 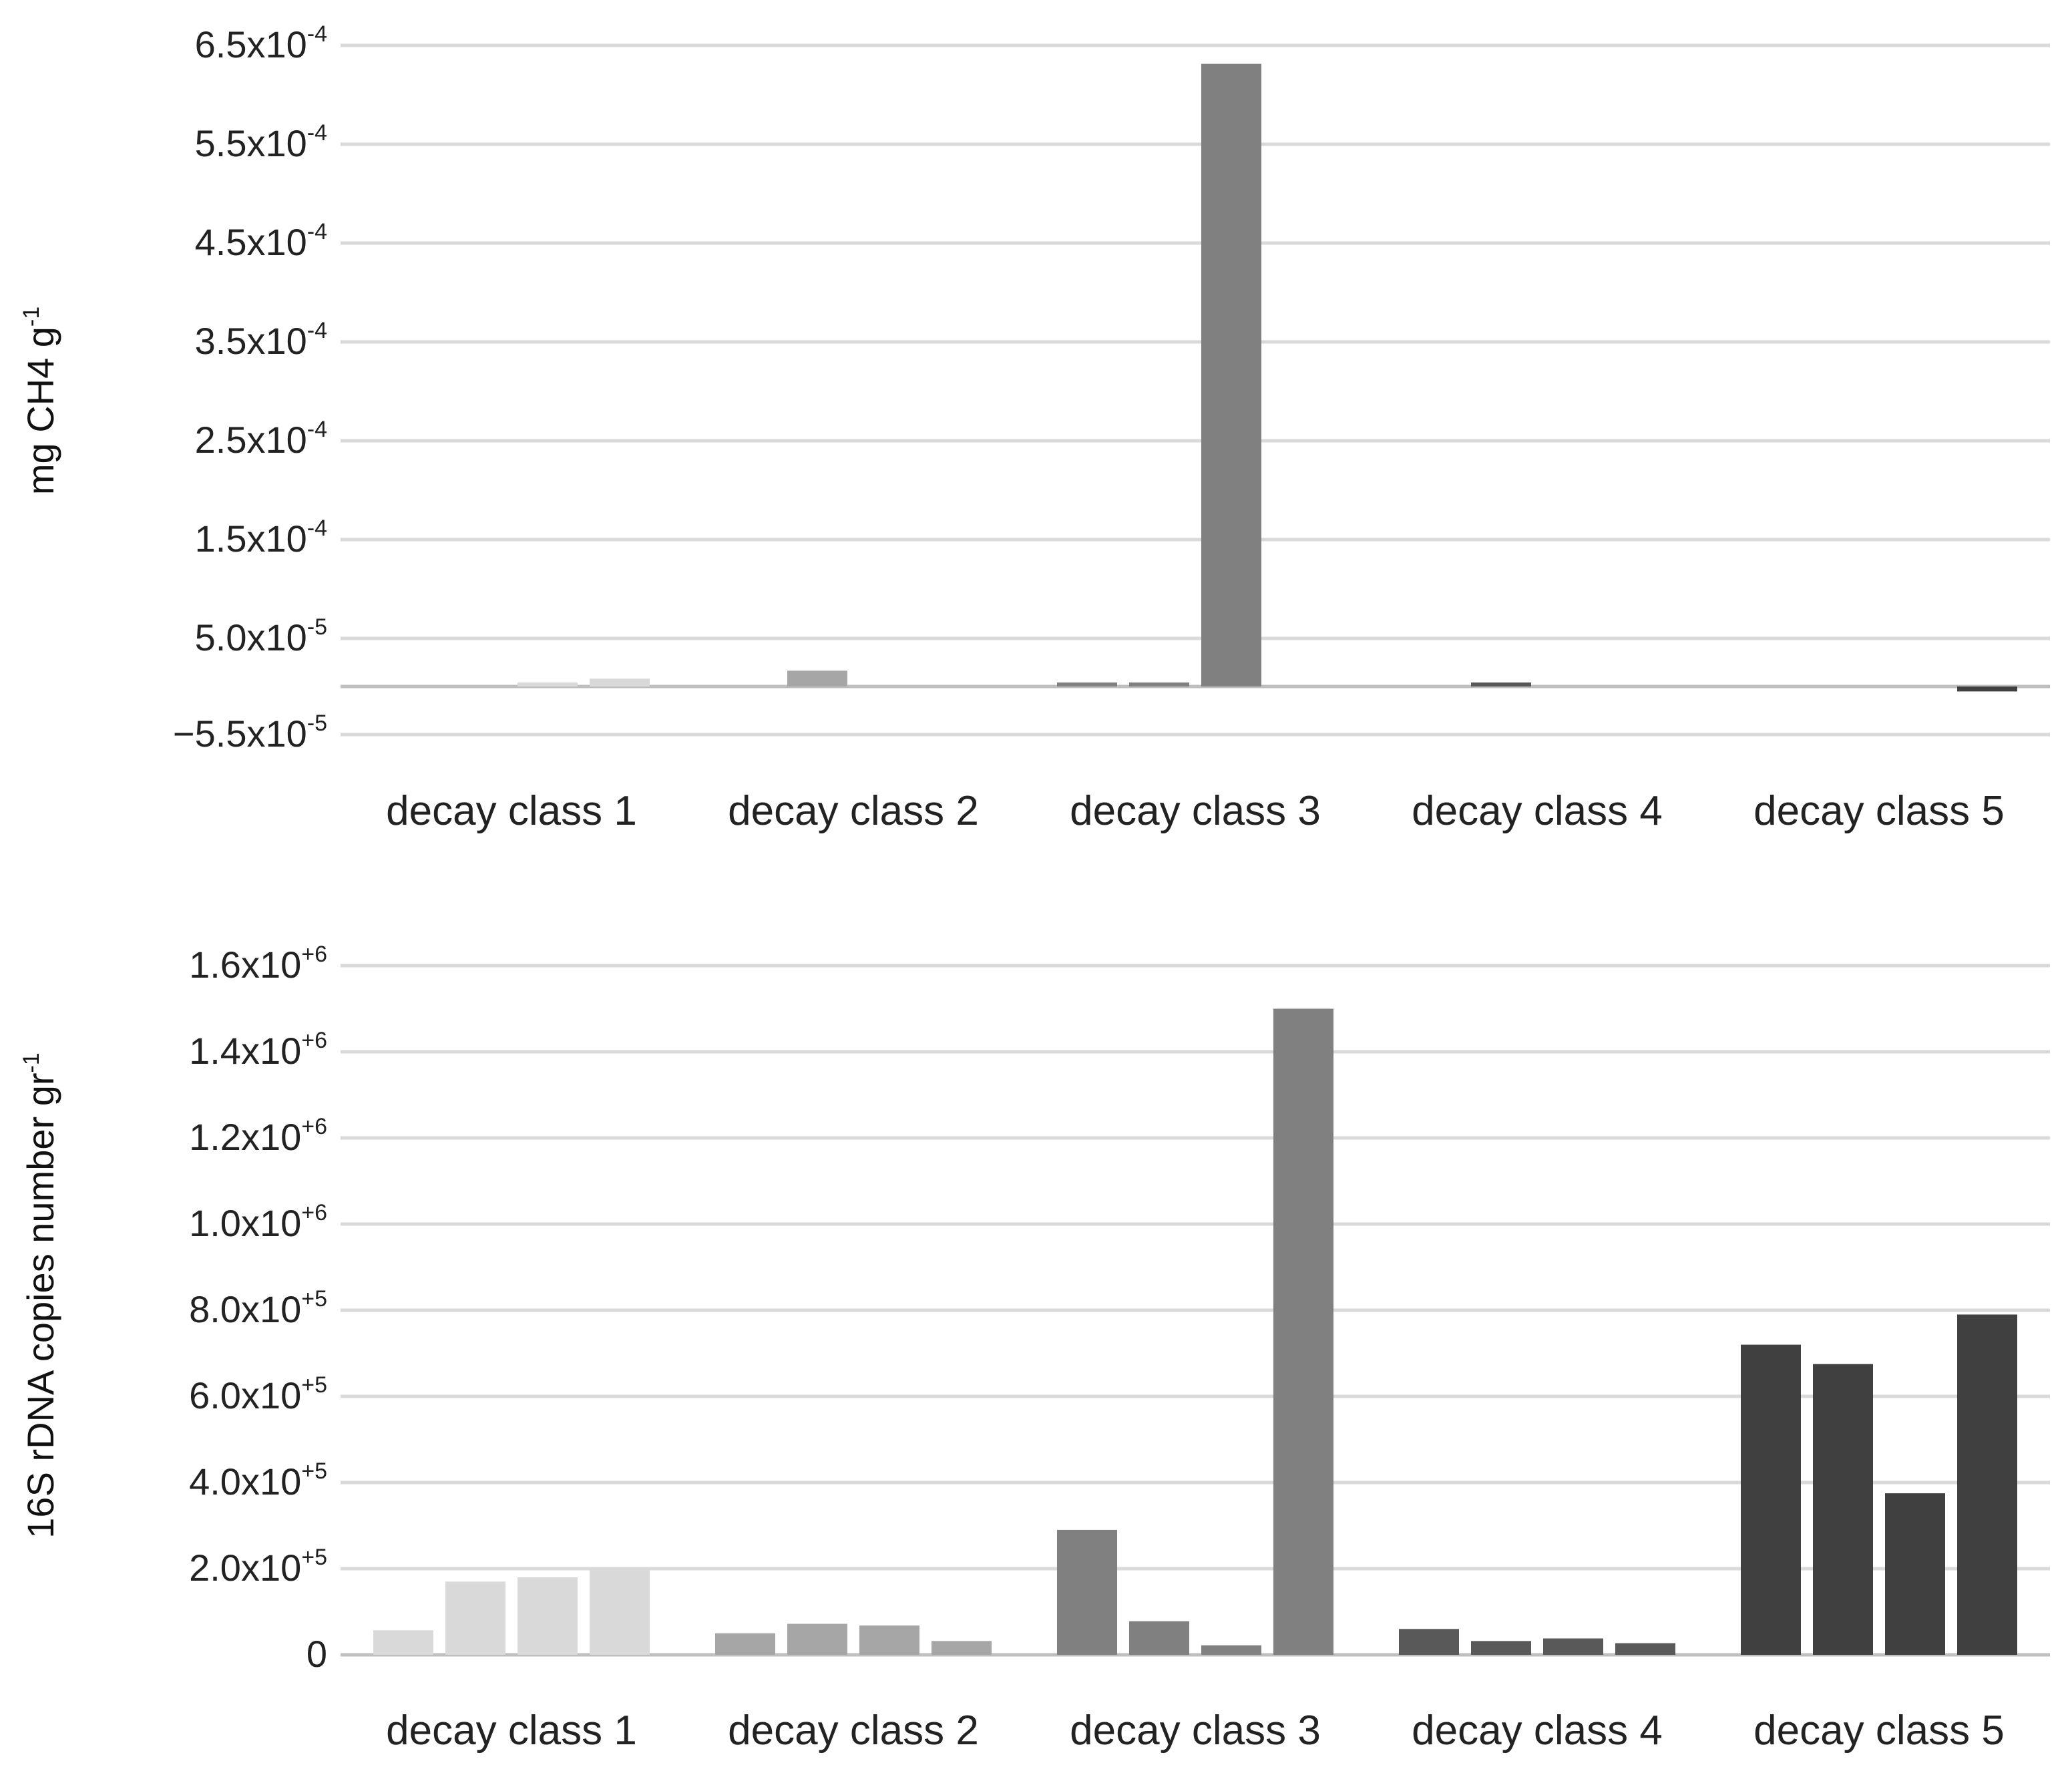 What do you see at coordinates (258, 964) in the screenshot?
I see `y-tick-label: 1.6x10+6` at bounding box center [258, 964].